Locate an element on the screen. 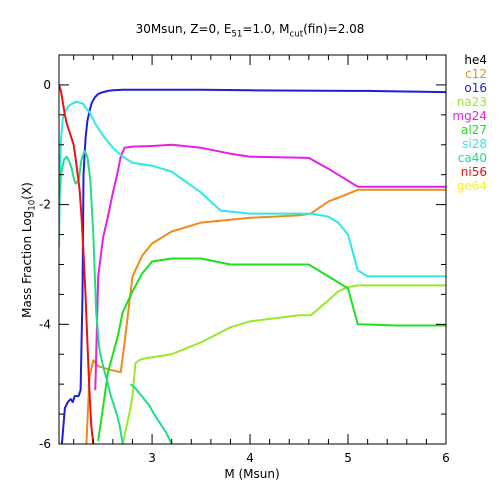 This screenshot has width=500, height=500. legend-entry-ge64: ge64 is located at coordinates (472, 186).